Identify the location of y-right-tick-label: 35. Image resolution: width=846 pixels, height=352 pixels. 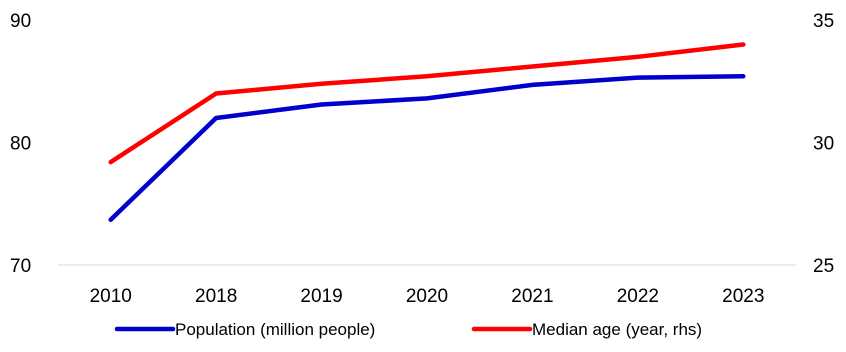
(823, 21).